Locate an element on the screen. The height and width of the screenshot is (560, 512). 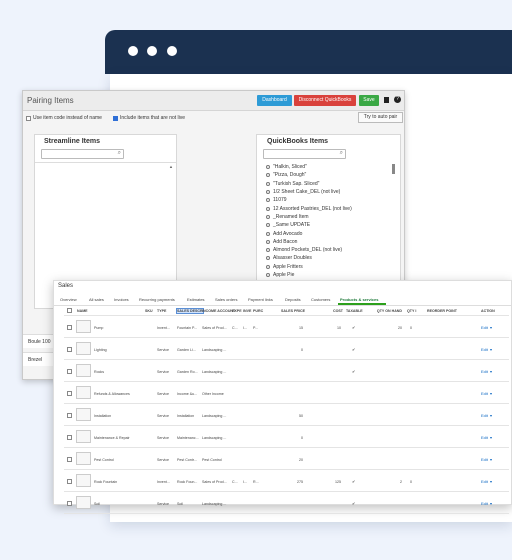
qb-item: _Renamed Item is located at coordinates (328, 217).